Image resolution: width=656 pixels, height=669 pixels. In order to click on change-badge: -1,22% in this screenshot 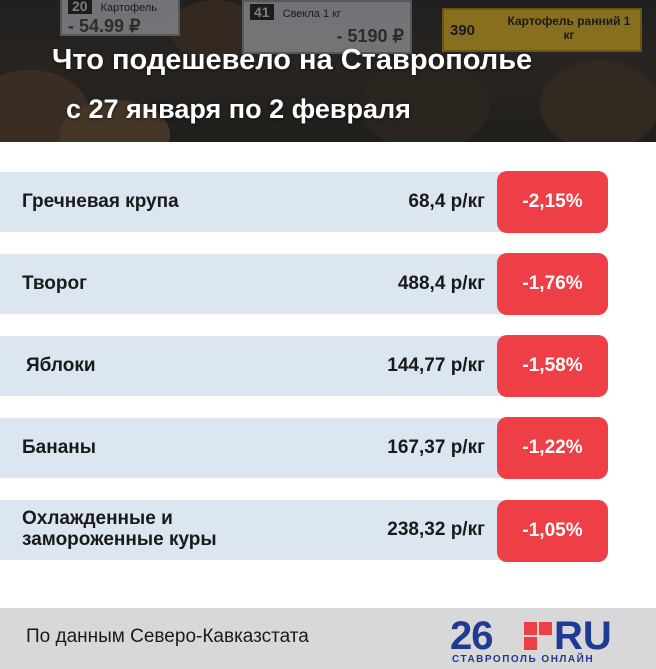, I will do `click(552, 448)`.